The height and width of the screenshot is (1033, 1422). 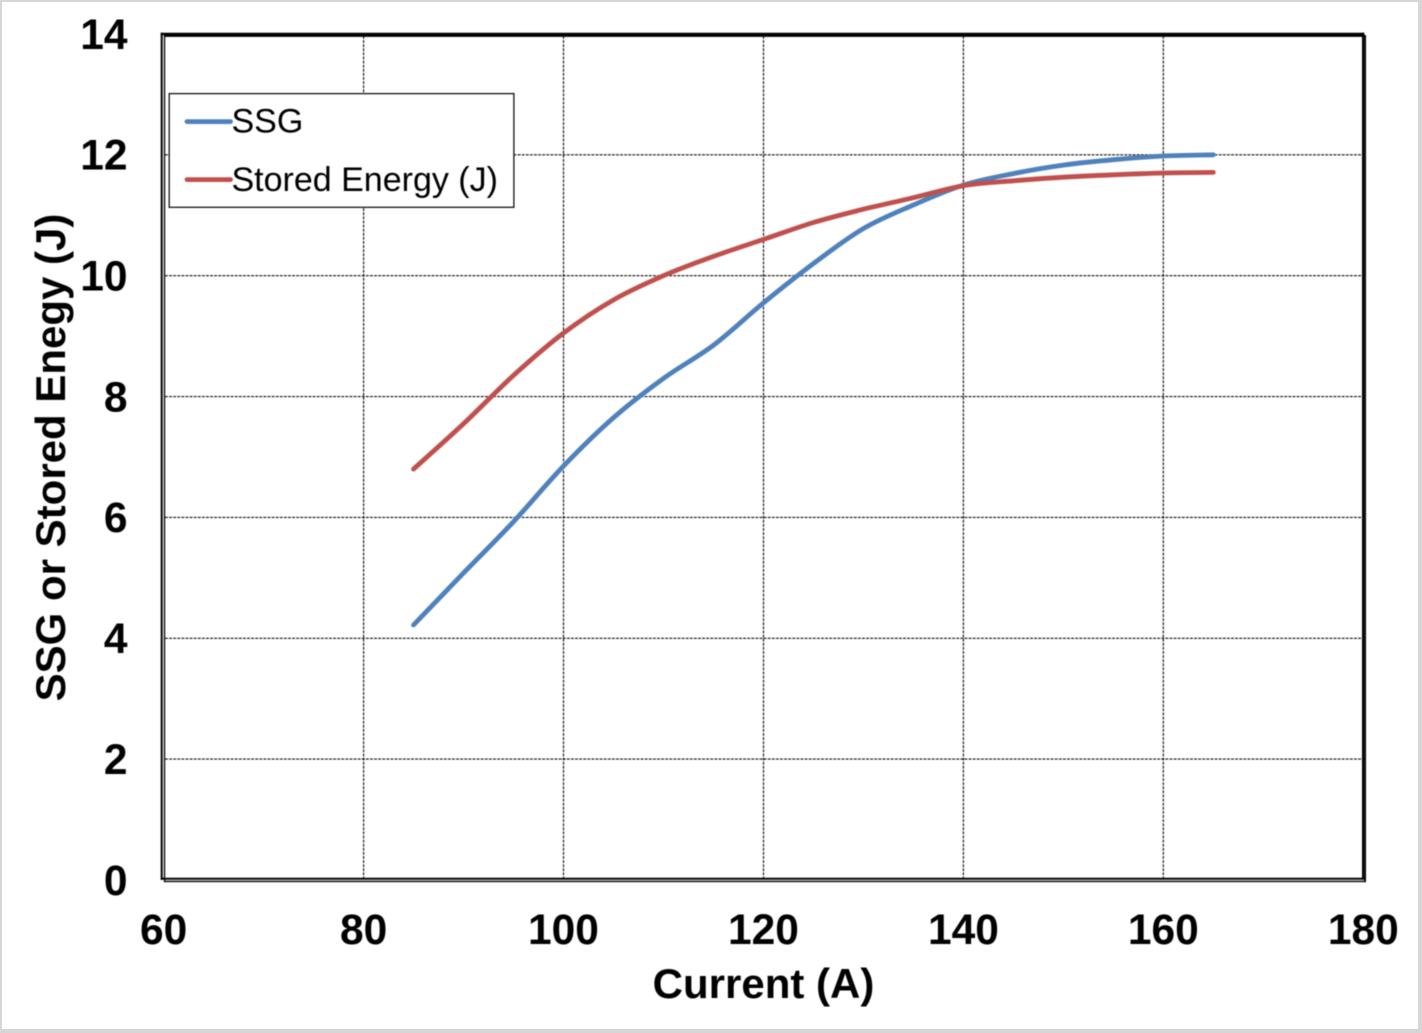 What do you see at coordinates (764, 983) in the screenshot?
I see `svg-text: Current (A)` at bounding box center [764, 983].